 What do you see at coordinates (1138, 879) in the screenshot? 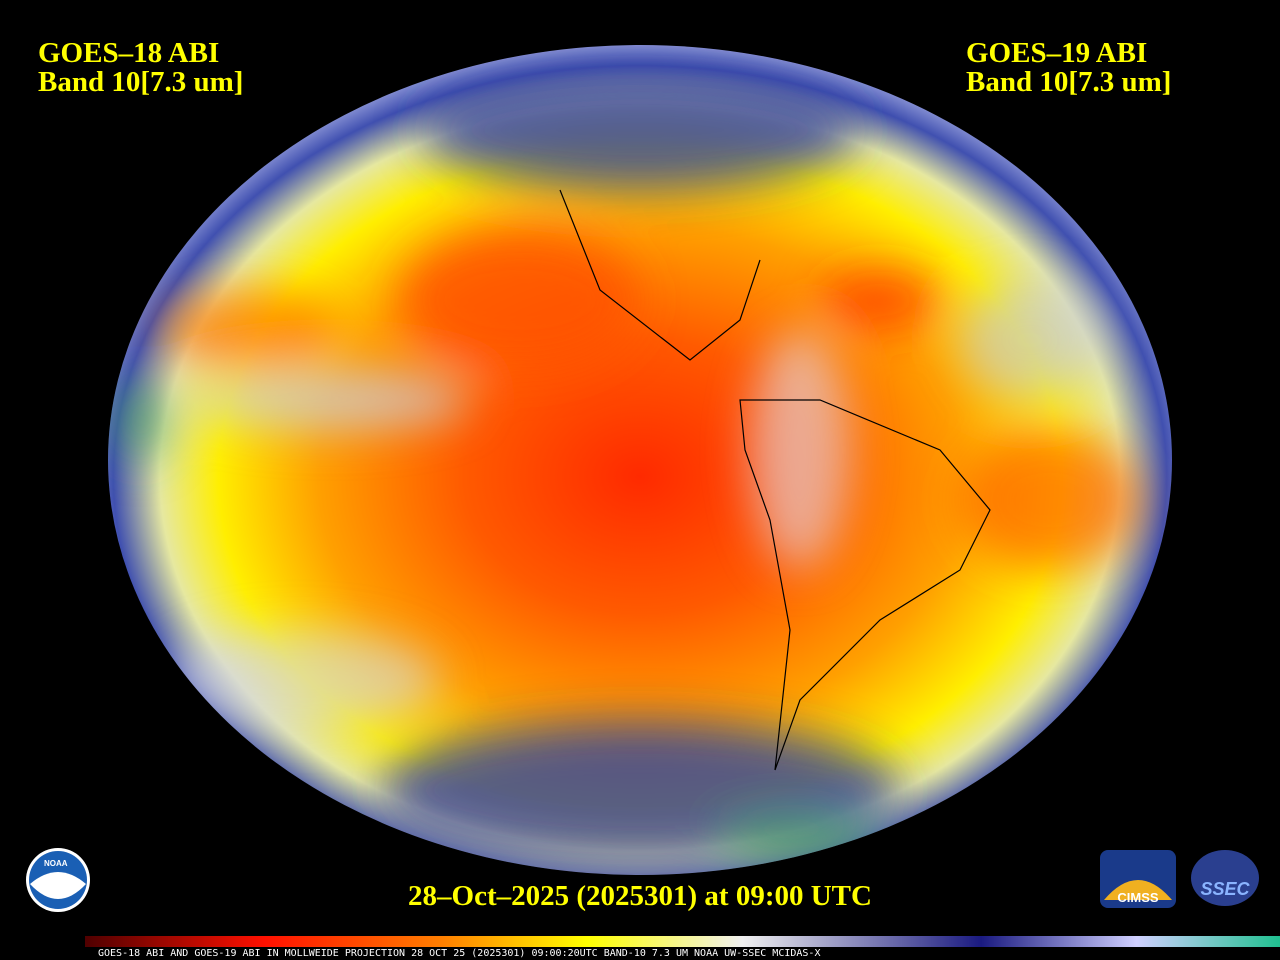
I see `cimss-logo: CIMSS` at bounding box center [1138, 879].